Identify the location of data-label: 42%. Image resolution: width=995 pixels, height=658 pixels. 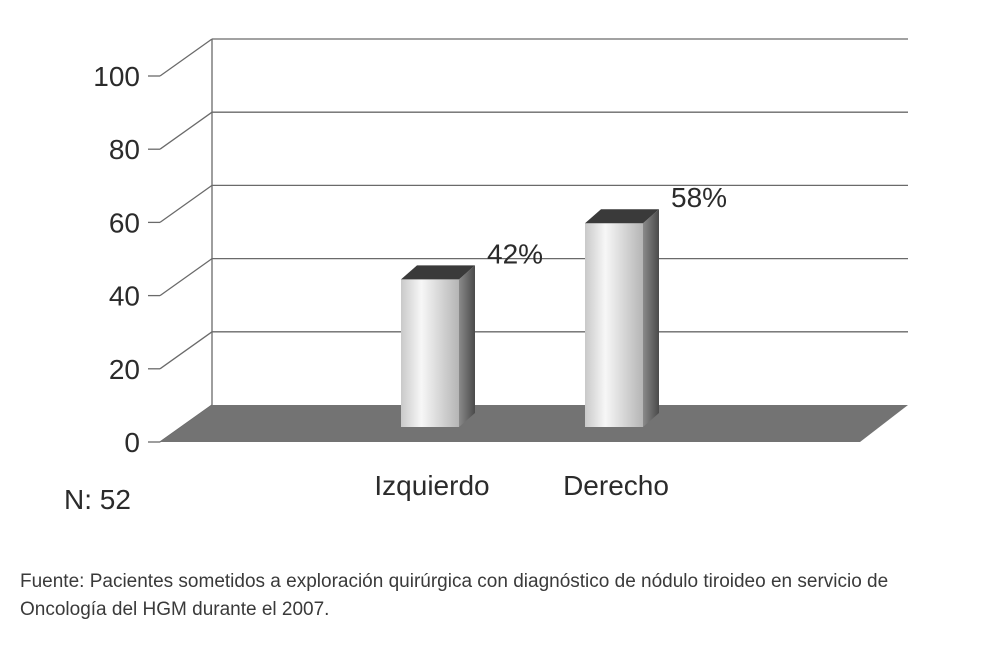
(515, 253).